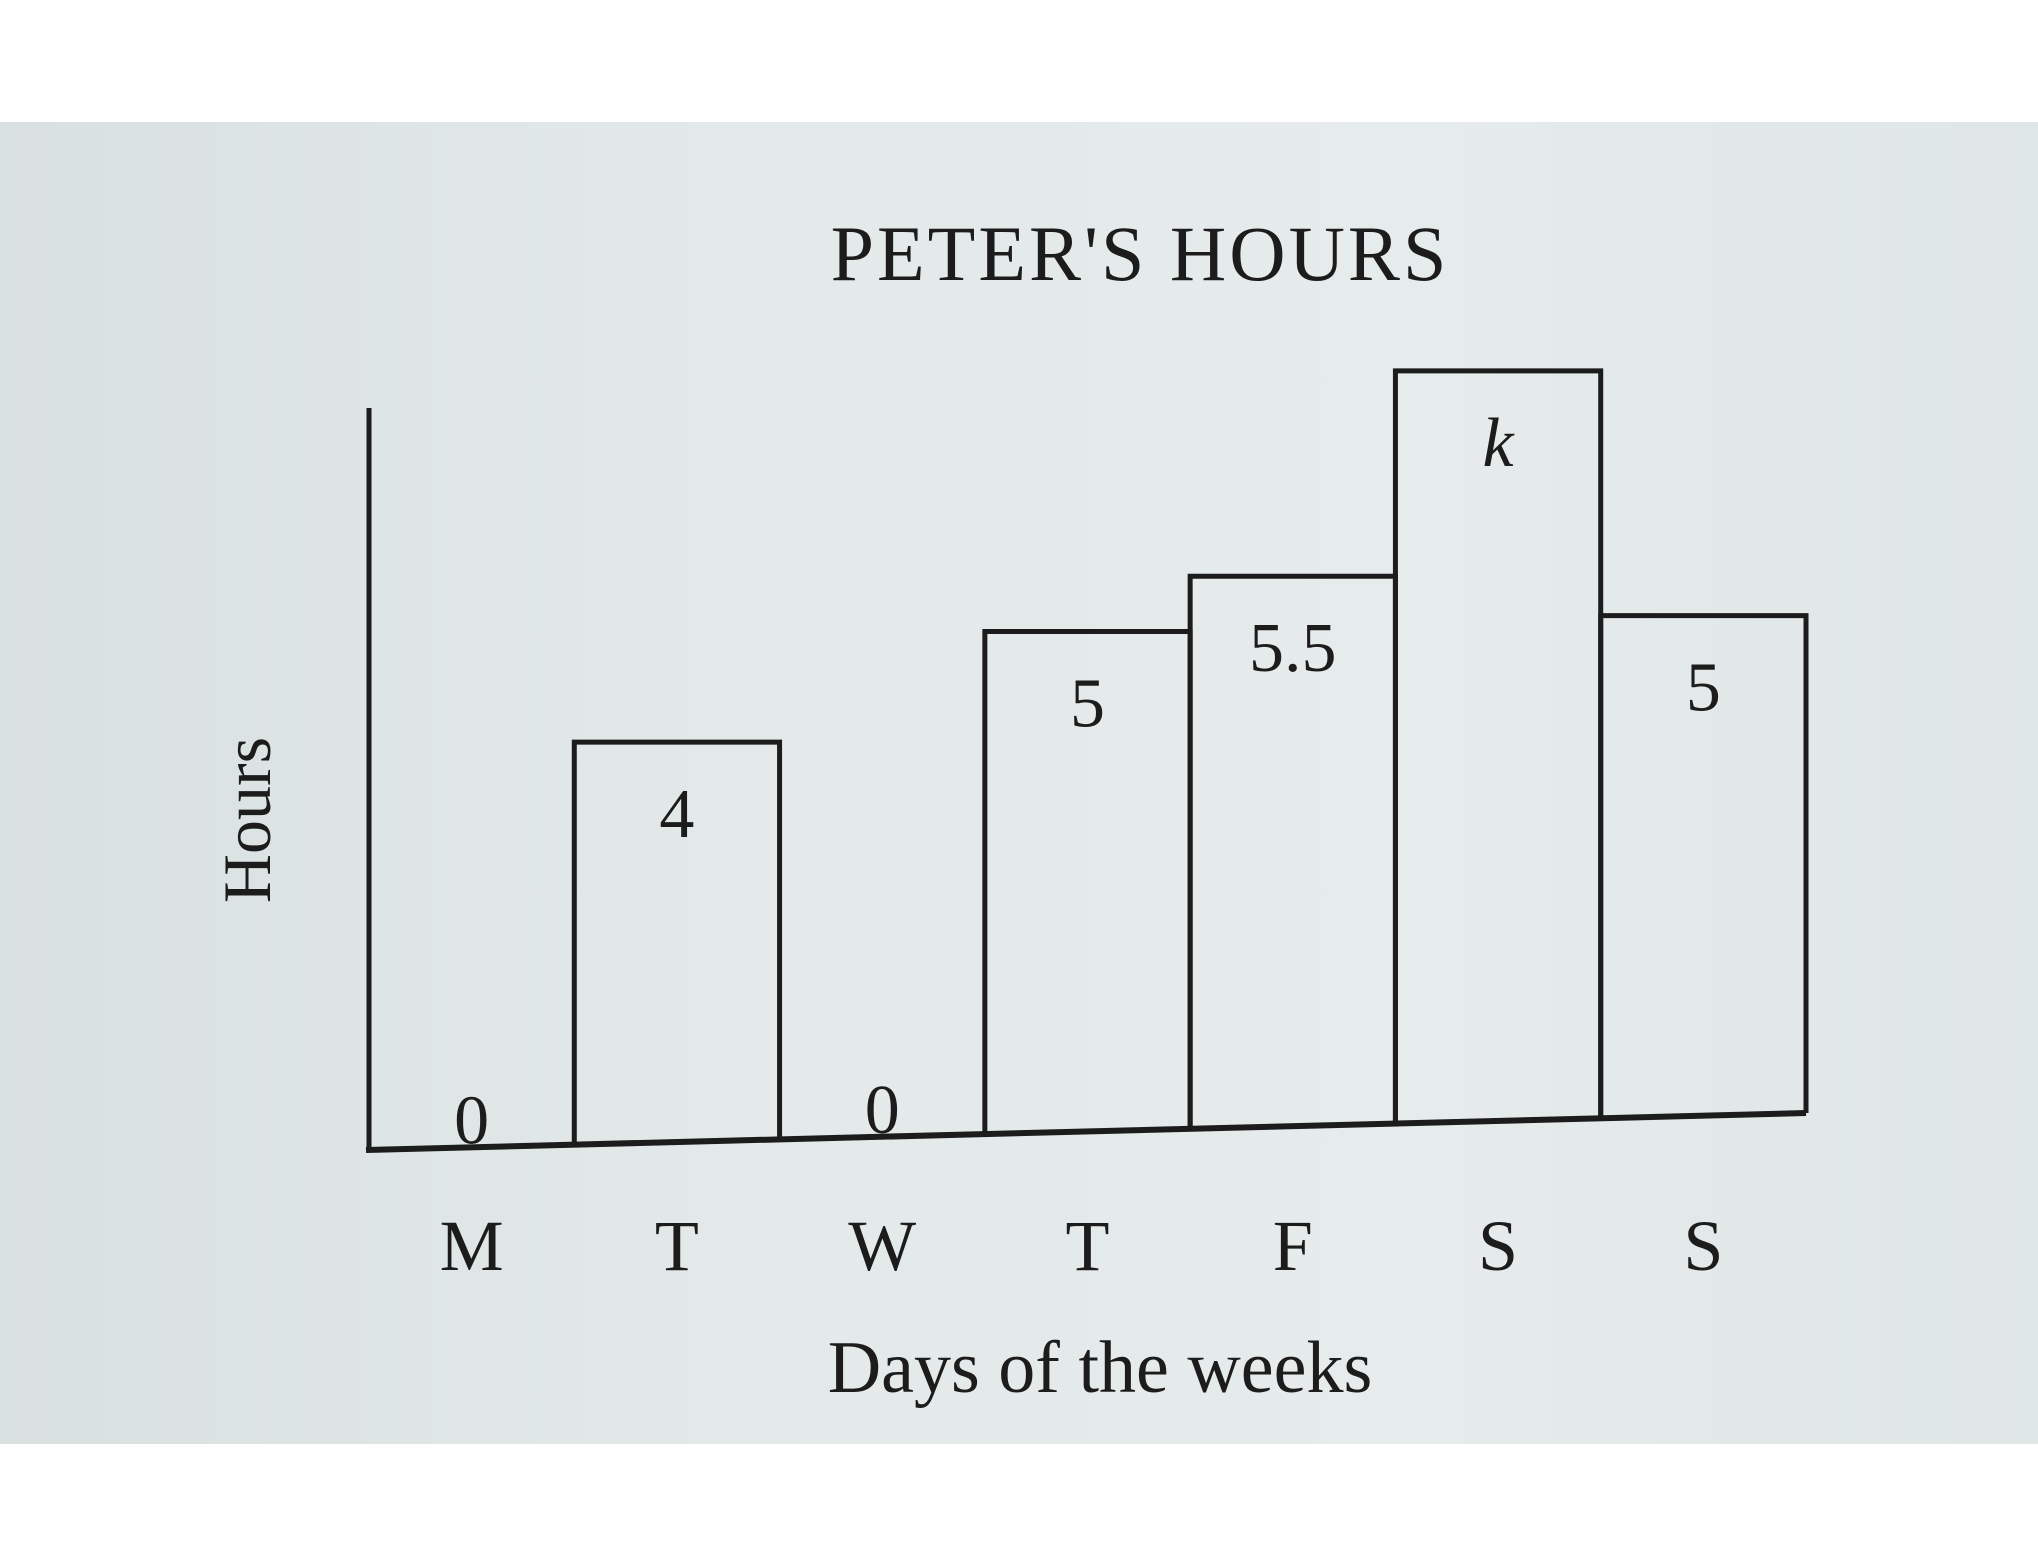 Image resolution: width=2038 pixels, height=1567 pixels. What do you see at coordinates (1293, 1246) in the screenshot?
I see `x-tick-label: F` at bounding box center [1293, 1246].